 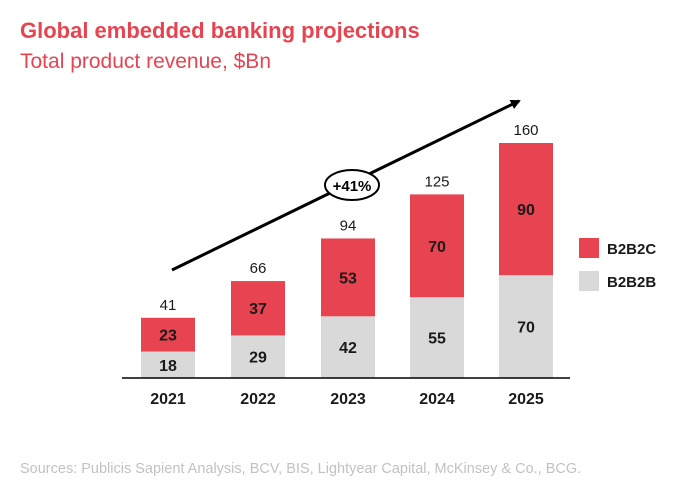 I want to click on legend-swatch-b2b2b, so click(x=589, y=281).